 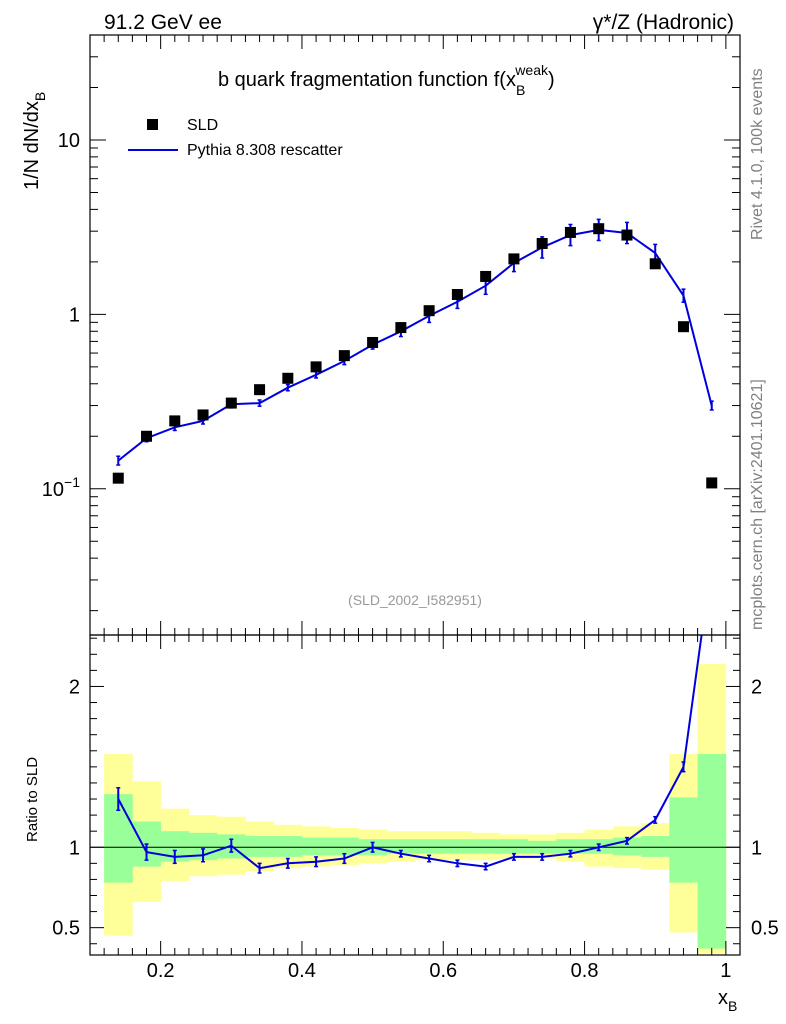 I want to click on legend: SLD Pythia 8.308 rescatter, so click(x=235, y=138).